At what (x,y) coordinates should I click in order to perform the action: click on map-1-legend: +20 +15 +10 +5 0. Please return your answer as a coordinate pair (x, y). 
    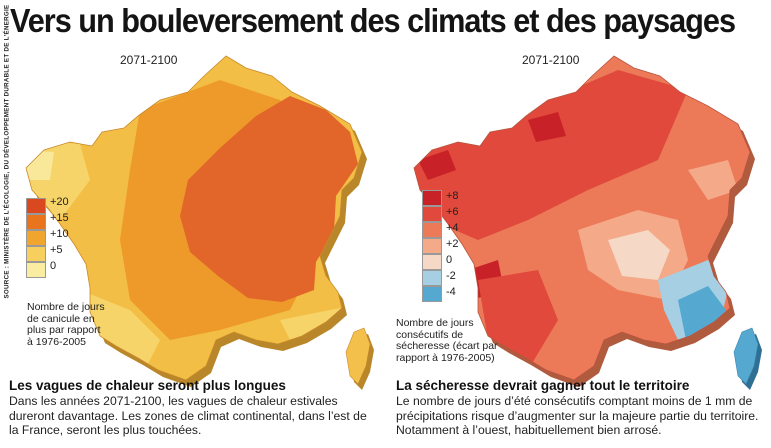
    Looking at the image, I should click on (56, 239).